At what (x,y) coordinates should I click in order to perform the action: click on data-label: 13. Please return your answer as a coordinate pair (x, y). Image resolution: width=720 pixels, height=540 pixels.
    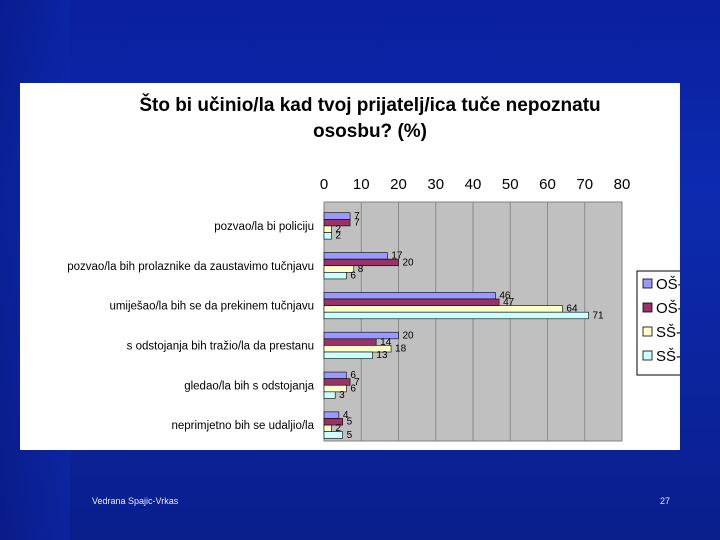
    Looking at the image, I should click on (382, 355).